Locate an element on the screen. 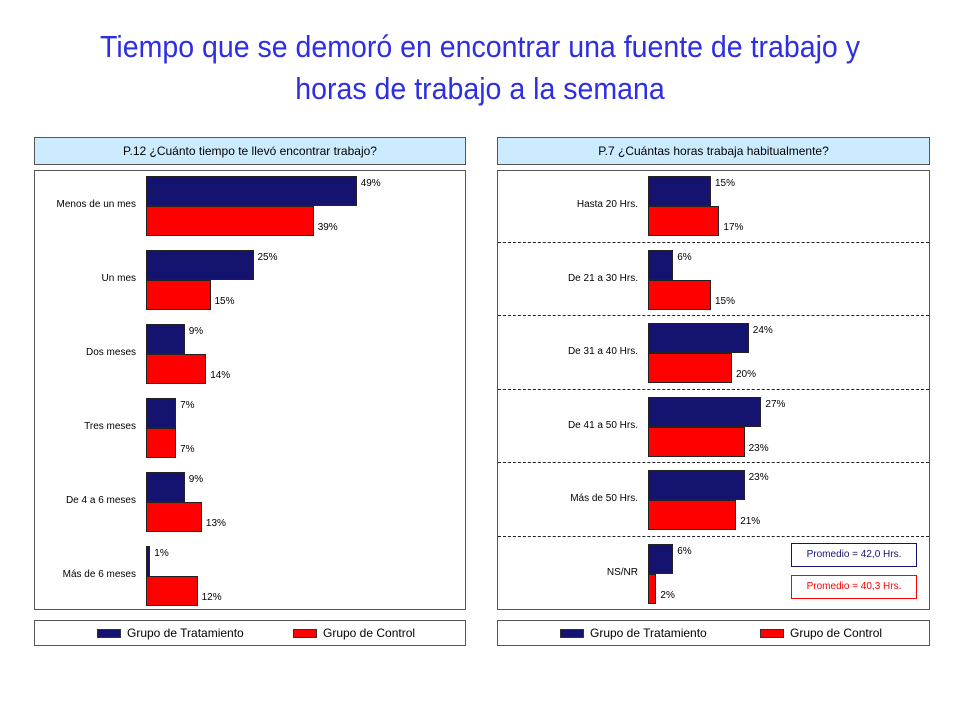 The width and height of the screenshot is (960, 720). value-label-control: 20% is located at coordinates (746, 374).